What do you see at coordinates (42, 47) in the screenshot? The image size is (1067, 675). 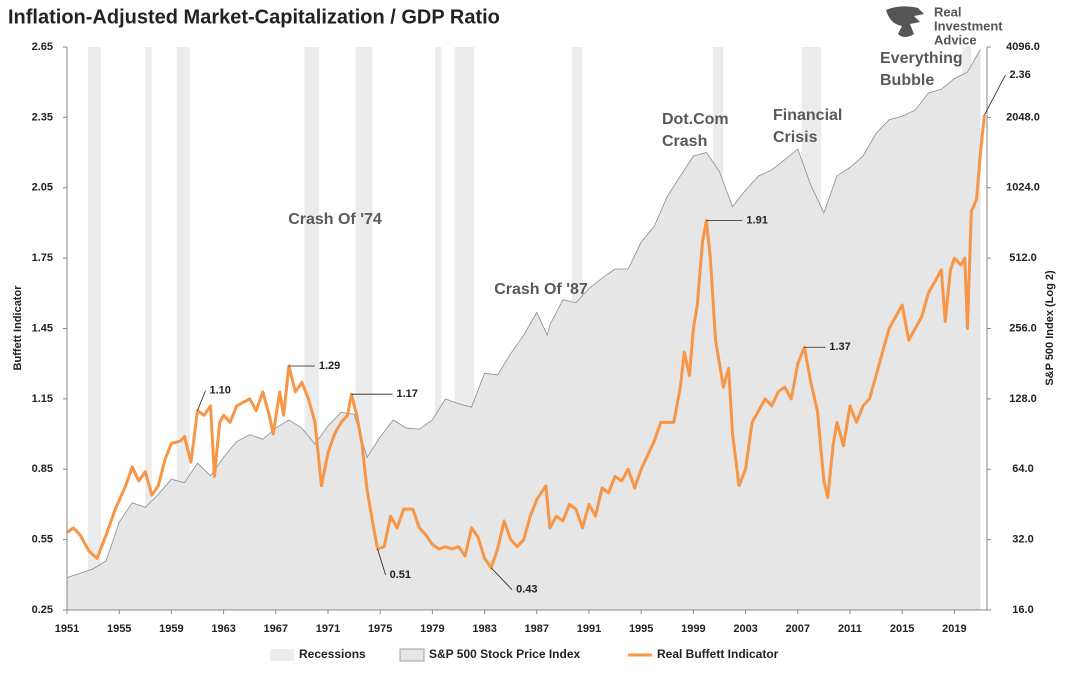 I see `y-tick-label: 2.65` at bounding box center [42, 47].